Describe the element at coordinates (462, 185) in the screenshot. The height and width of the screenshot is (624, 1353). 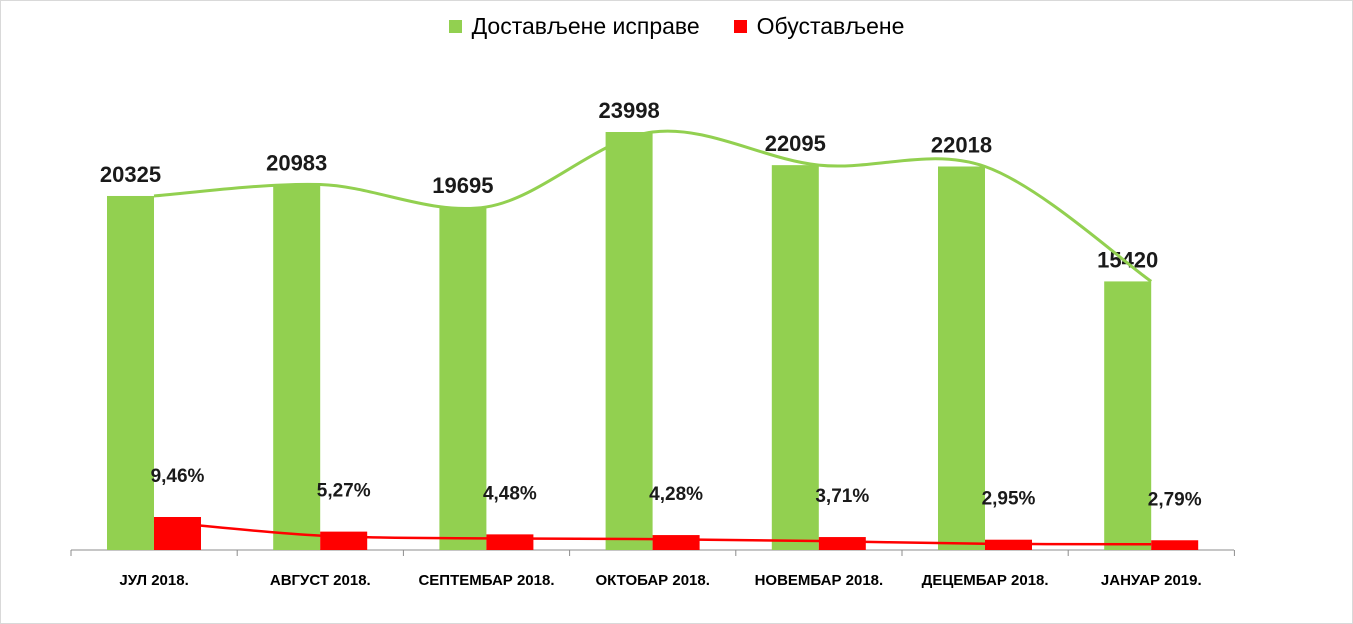
I see `data-label-delivered: 19695` at that location.